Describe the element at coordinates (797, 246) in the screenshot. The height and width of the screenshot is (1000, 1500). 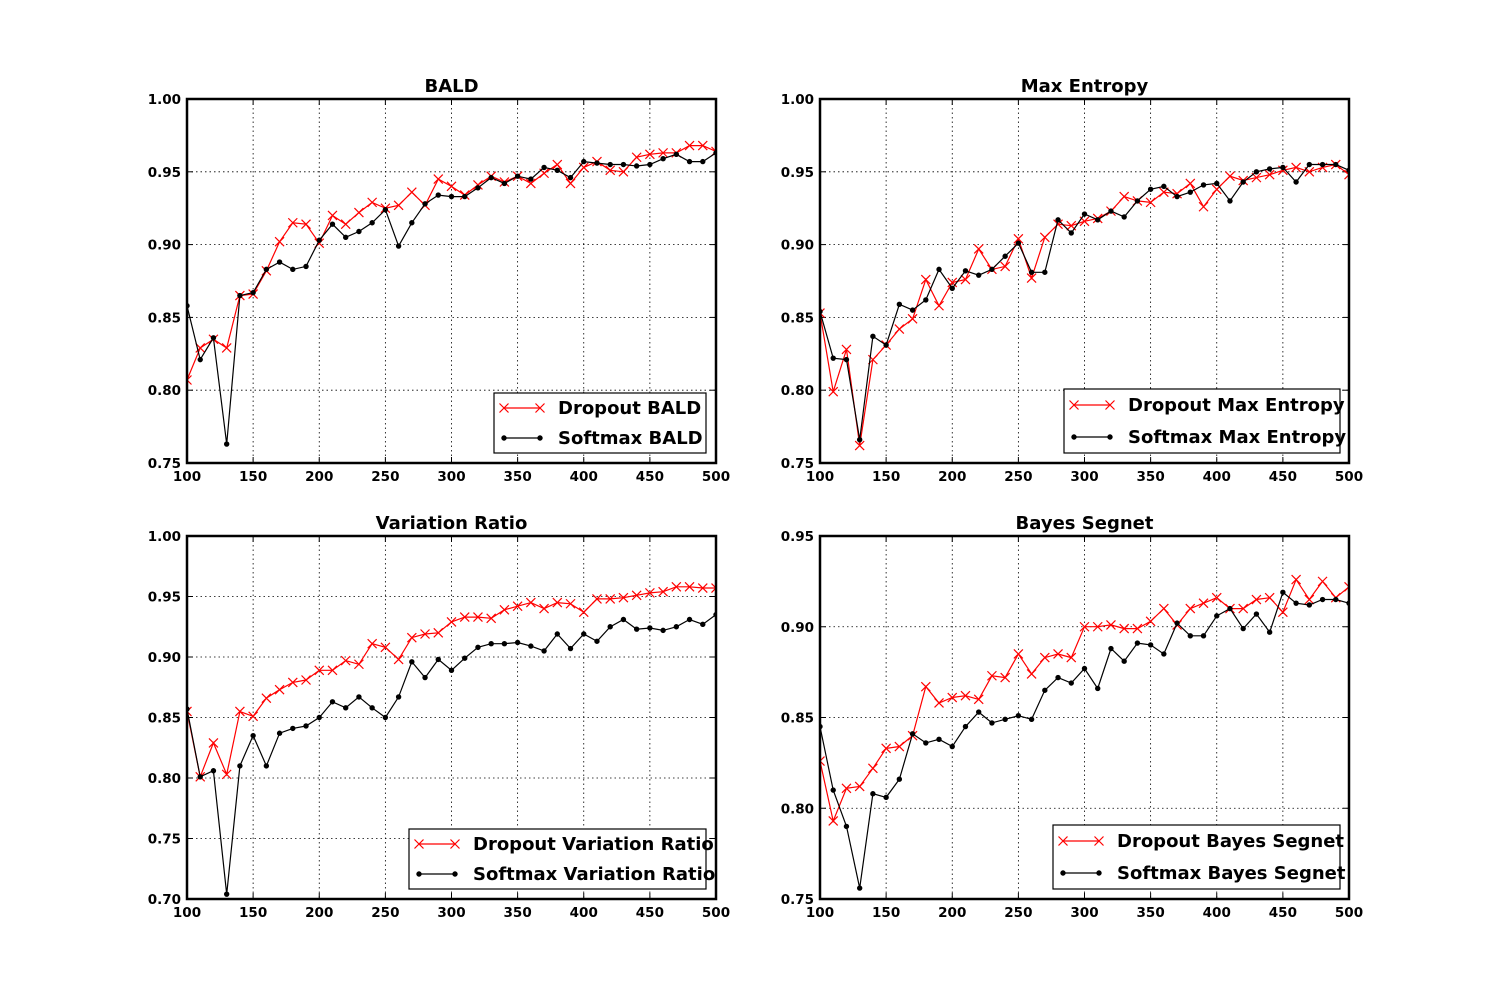
I see `y-tick-label: 0.90` at that location.